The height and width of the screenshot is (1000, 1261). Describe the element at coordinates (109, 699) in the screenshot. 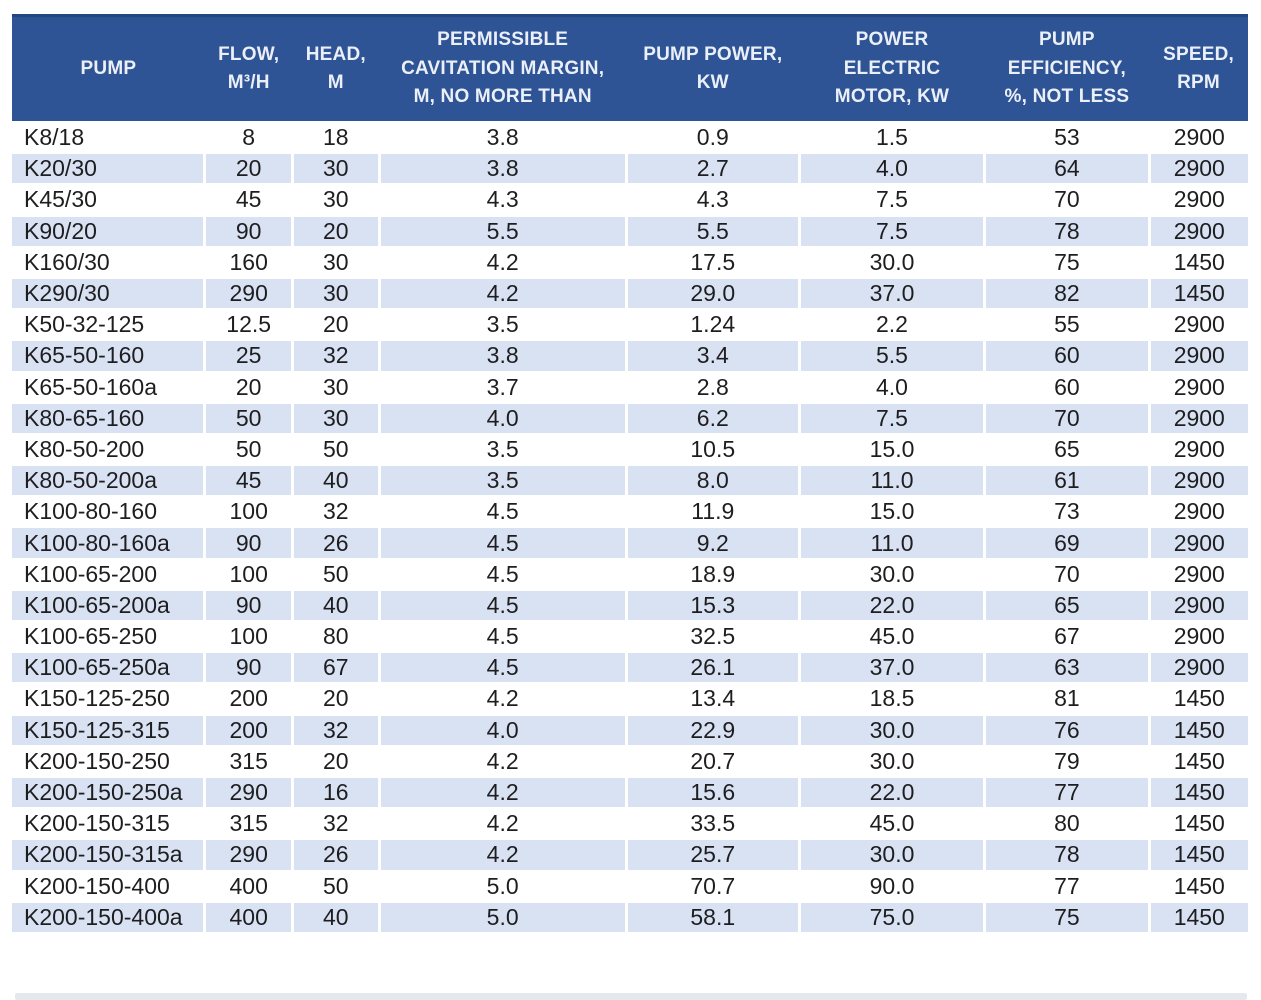

I see `pump-name-cell: K150-125-250` at that location.